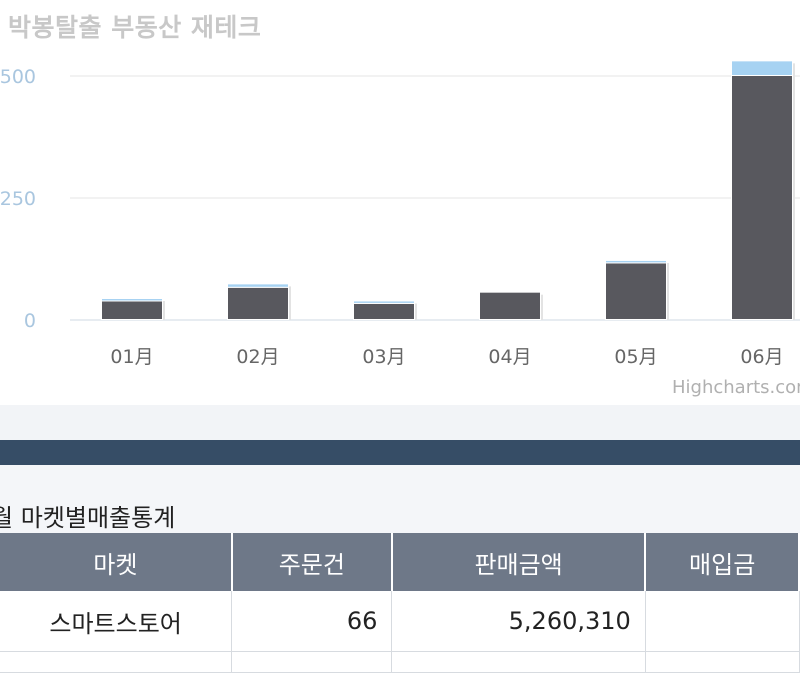 This screenshot has width=800, height=673. I want to click on x-tick-label: 06月, so click(761, 357).